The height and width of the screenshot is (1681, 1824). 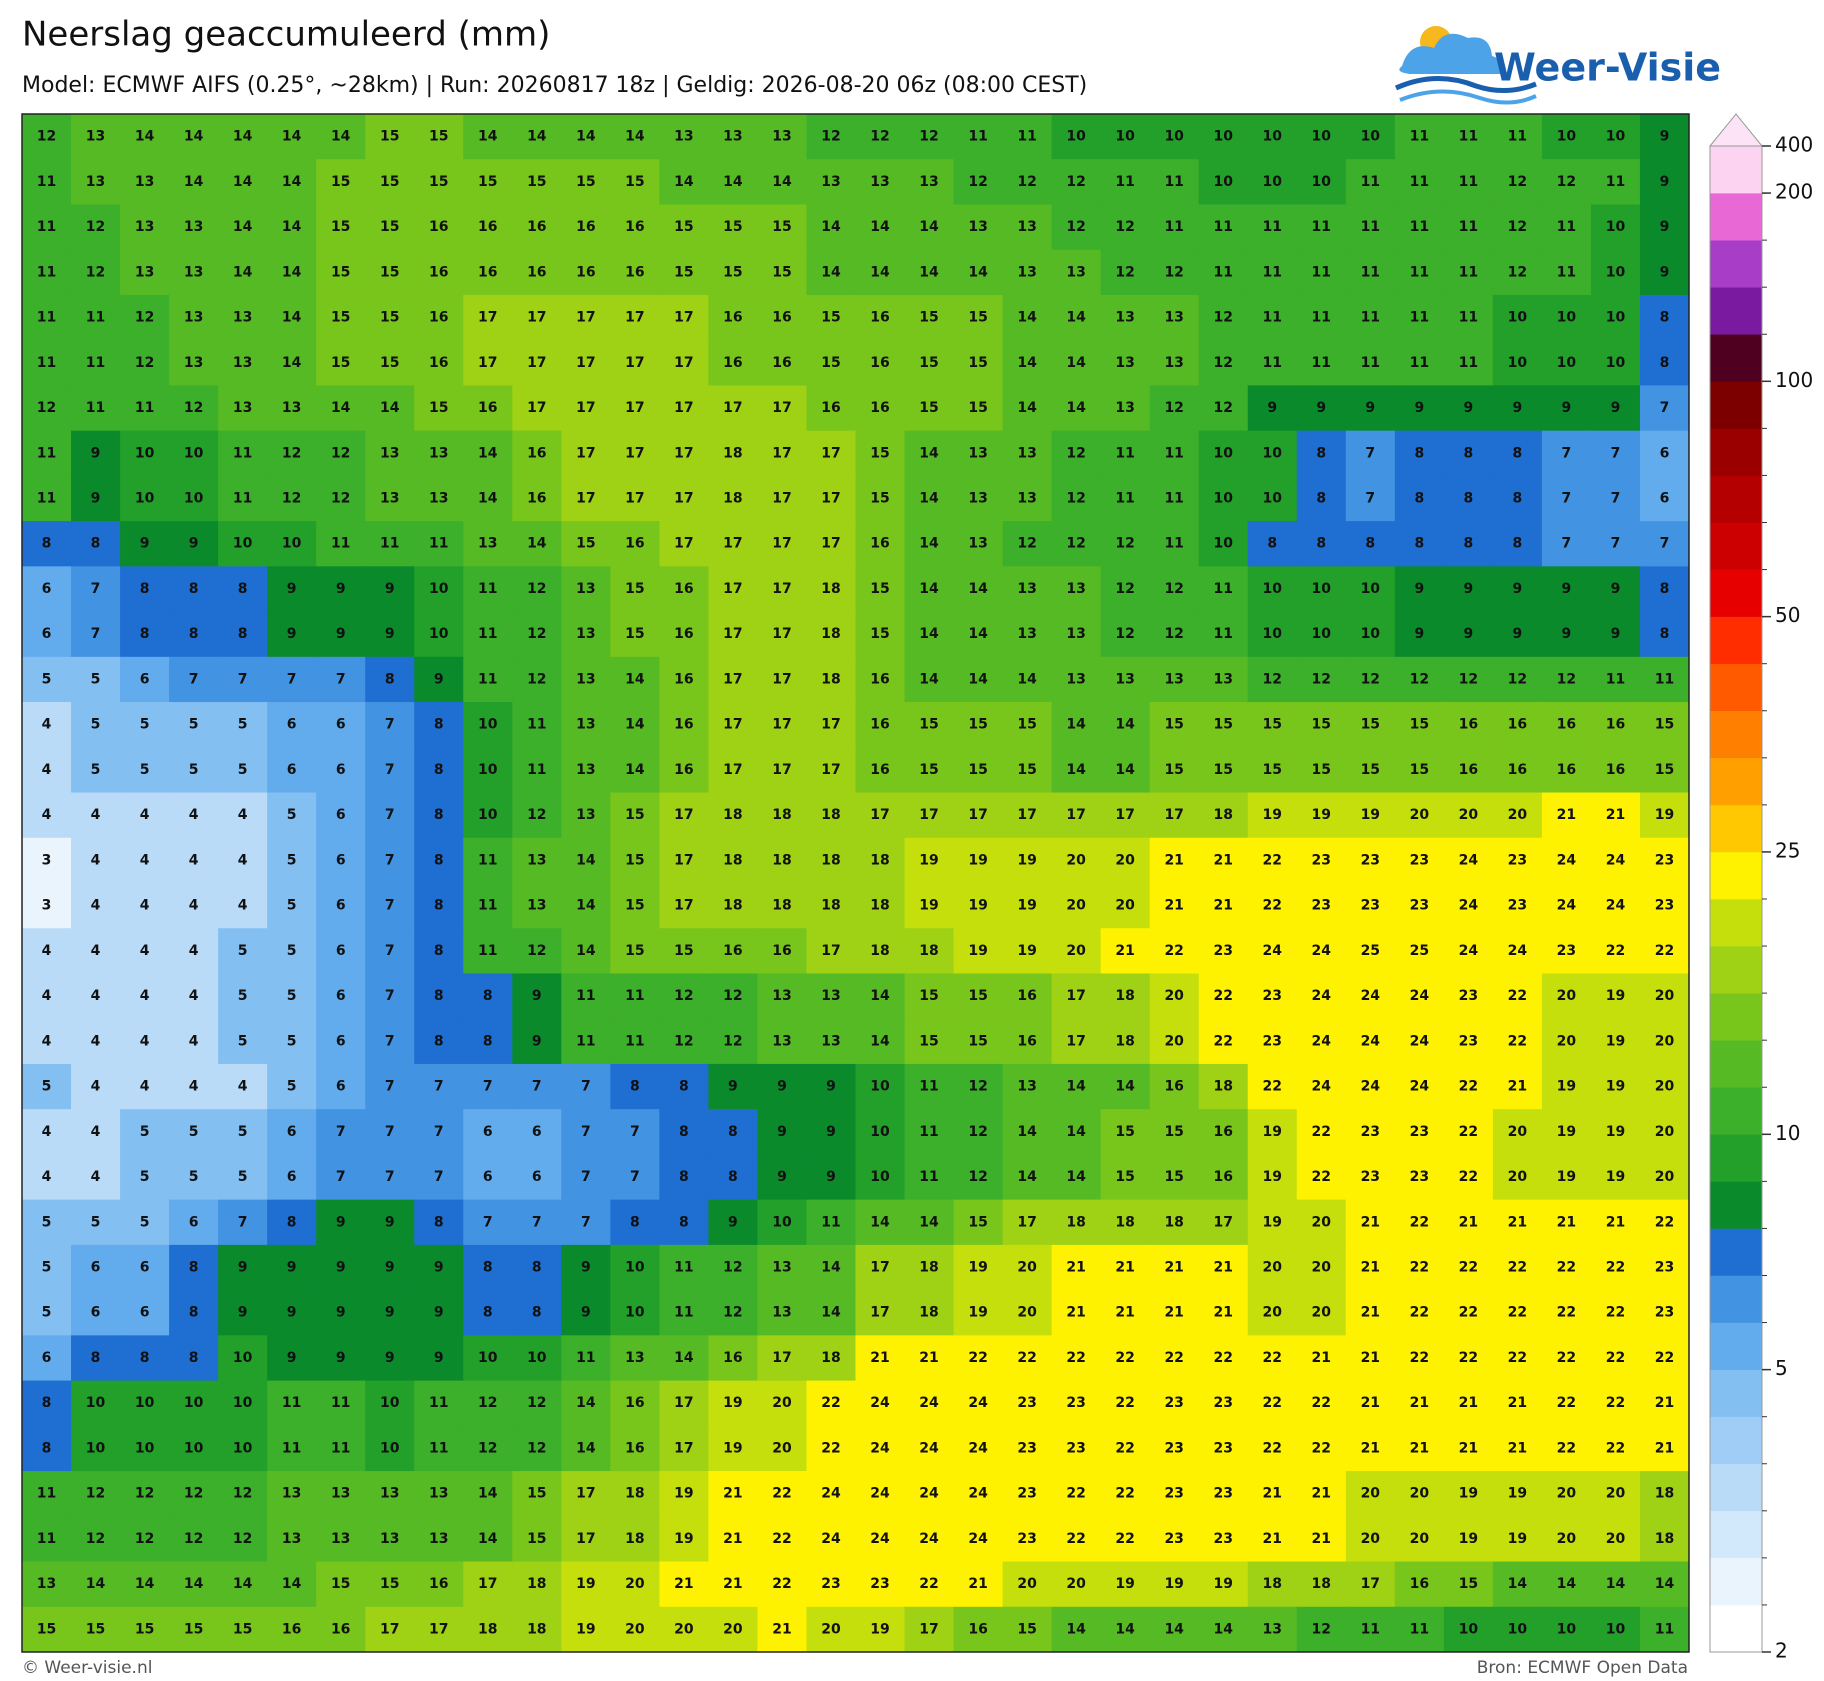 I want to click on cell-value: 6, so click(x=47, y=589).